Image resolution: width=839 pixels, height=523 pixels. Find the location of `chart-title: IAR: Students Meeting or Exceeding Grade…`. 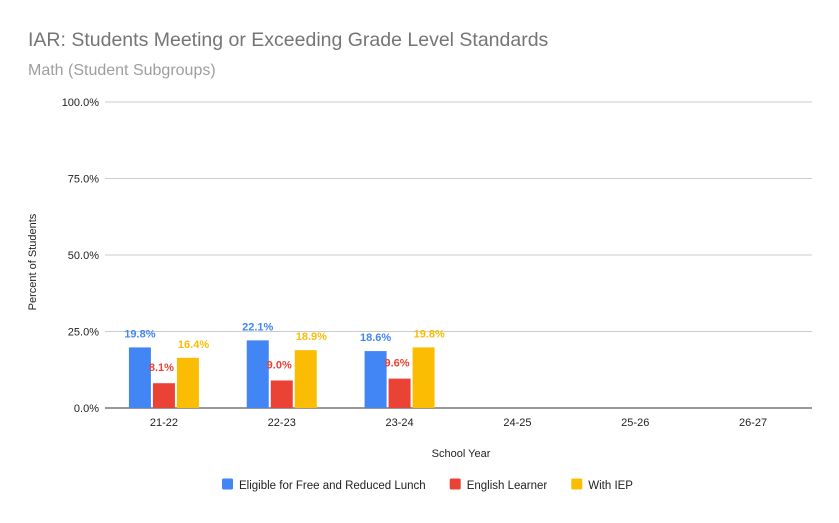

chart-title: IAR: Students Meeting or Exceeding Grade… is located at coordinates (288, 40).